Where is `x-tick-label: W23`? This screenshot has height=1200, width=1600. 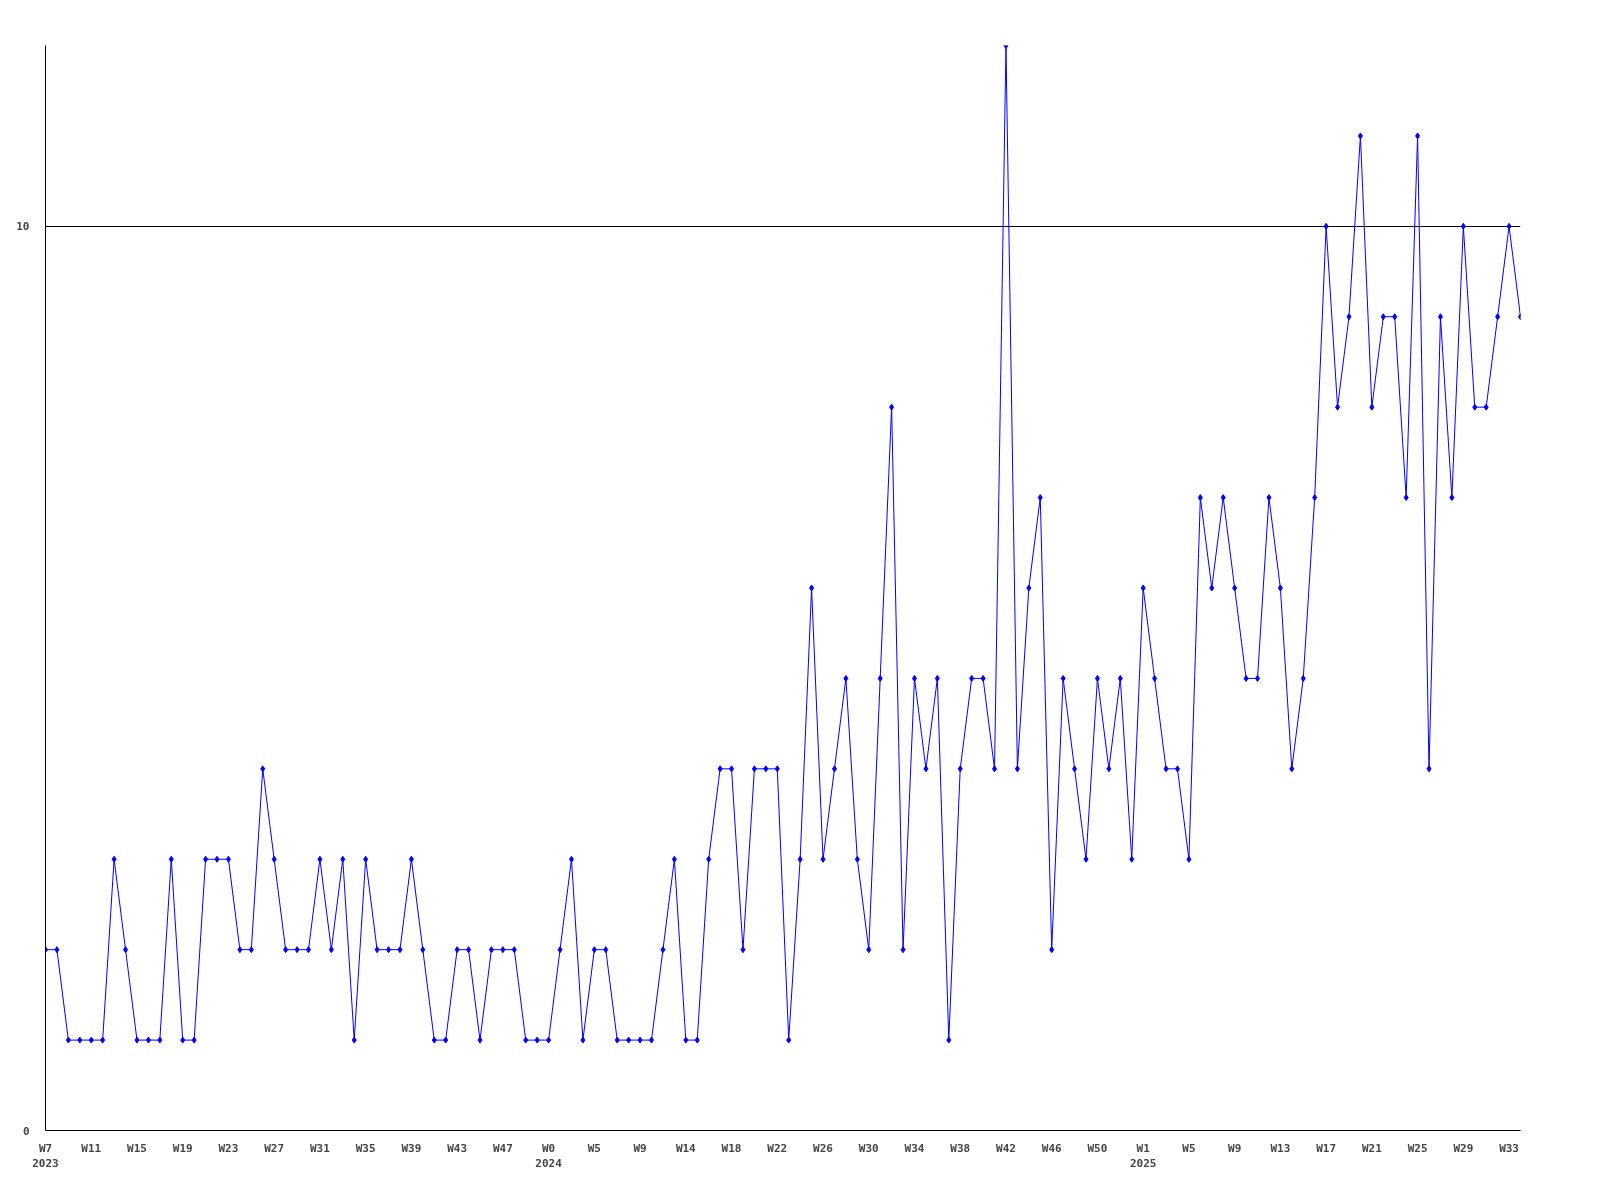
x-tick-label: W23 is located at coordinates (228, 1148).